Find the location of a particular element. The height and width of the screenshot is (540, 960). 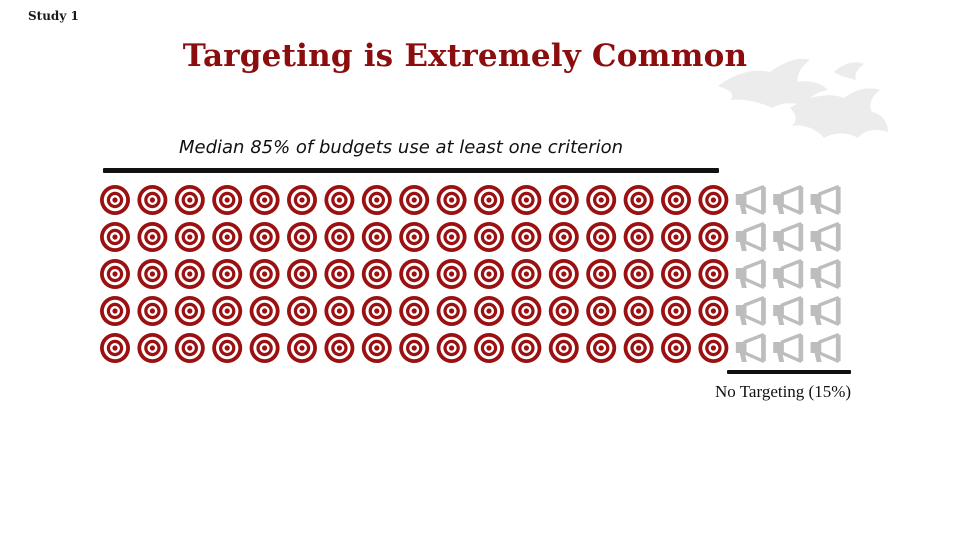

slide-title: Targeting is Extremely Common is located at coordinates (465, 56).